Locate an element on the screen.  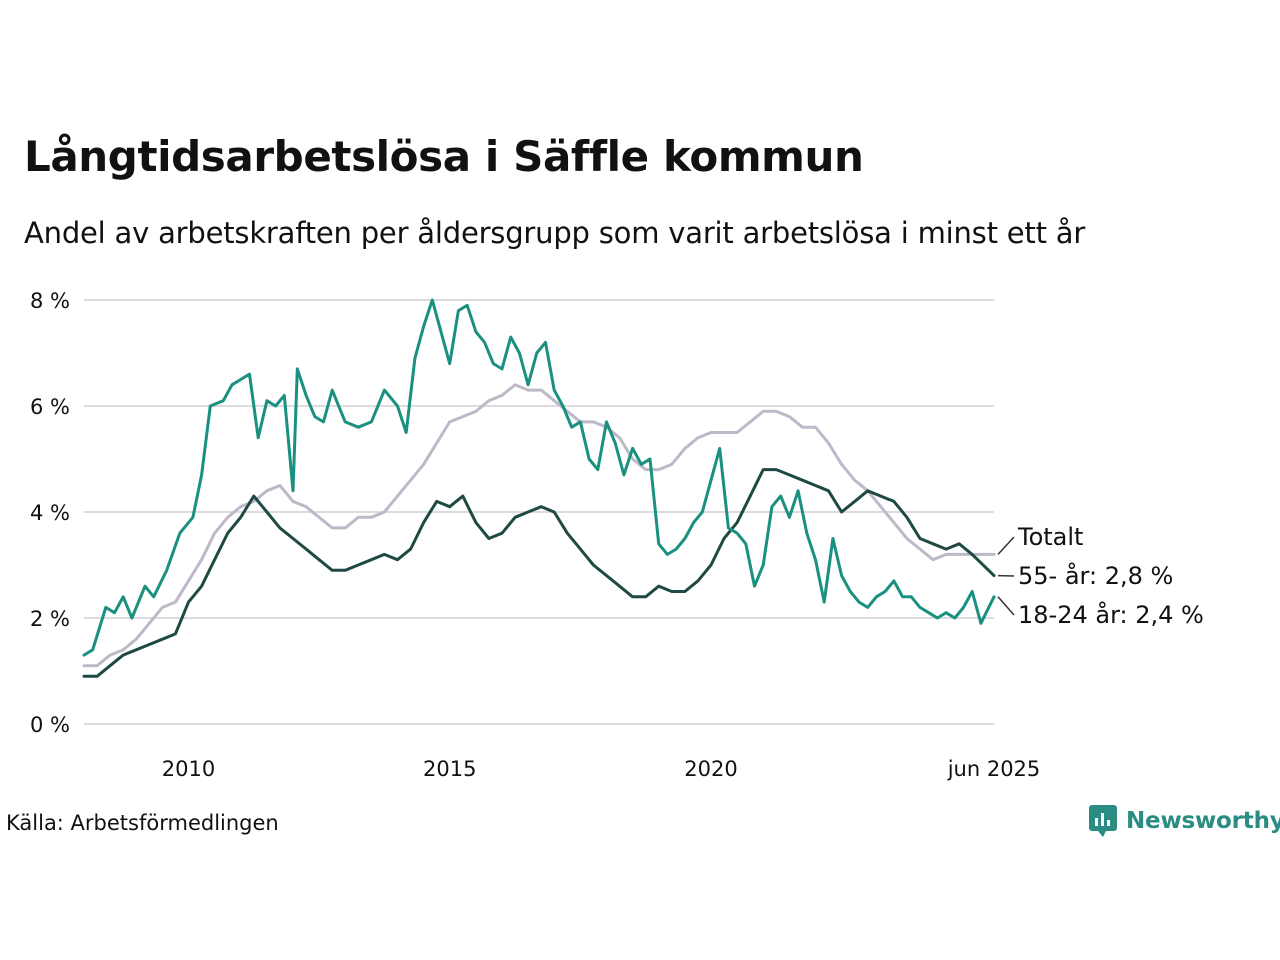
end-label-youth: 18-24 år: 2,4 % is located at coordinates (1111, 614).